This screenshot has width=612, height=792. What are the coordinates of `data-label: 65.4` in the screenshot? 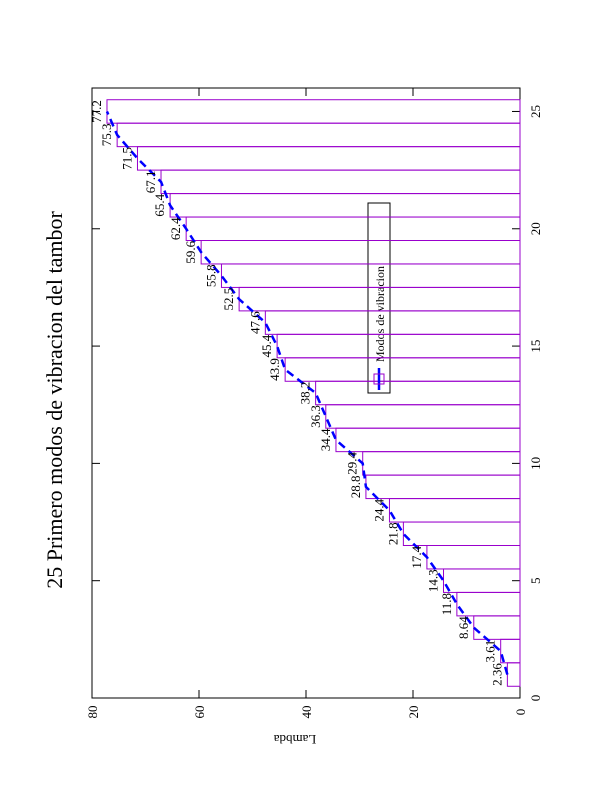 It's located at (159, 204).